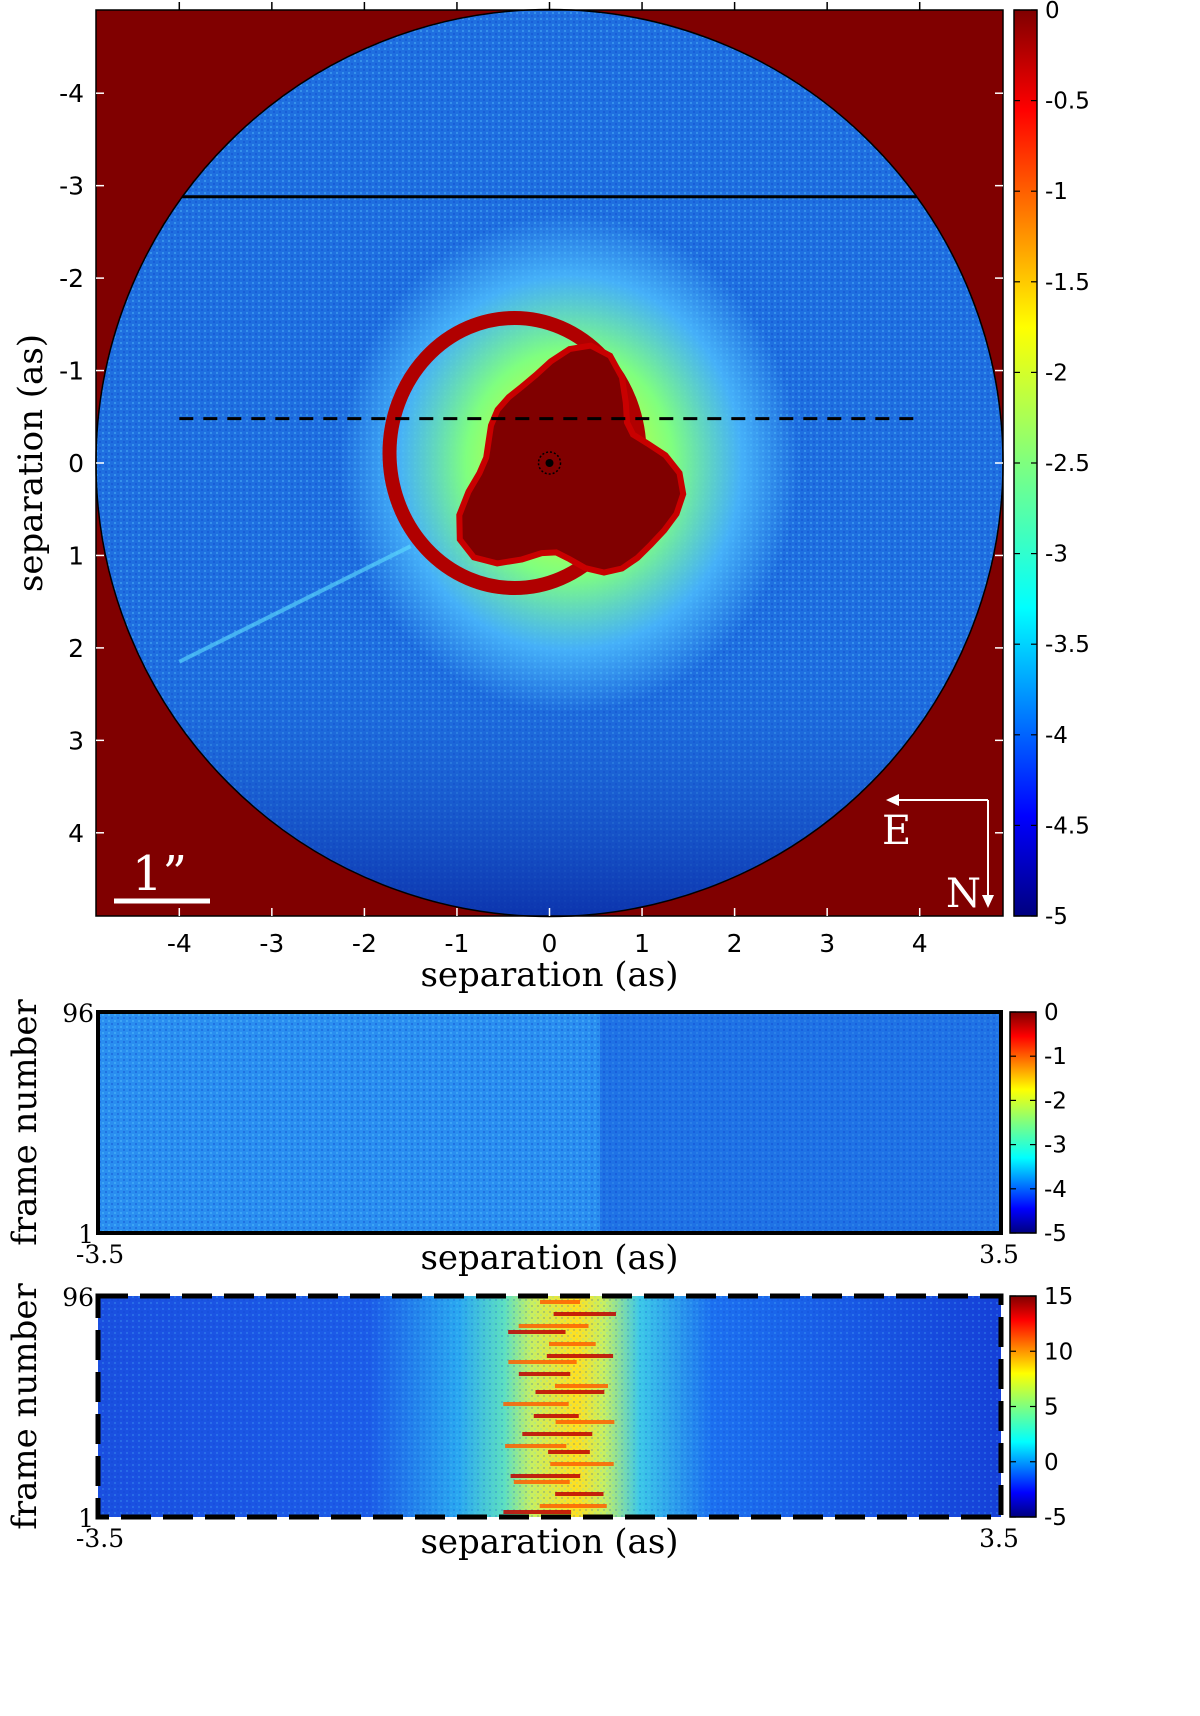 The height and width of the screenshot is (1716, 1200). Describe the element at coordinates (1067, 645) in the screenshot. I see `main-colorbar-tick-label: -3.5` at that location.